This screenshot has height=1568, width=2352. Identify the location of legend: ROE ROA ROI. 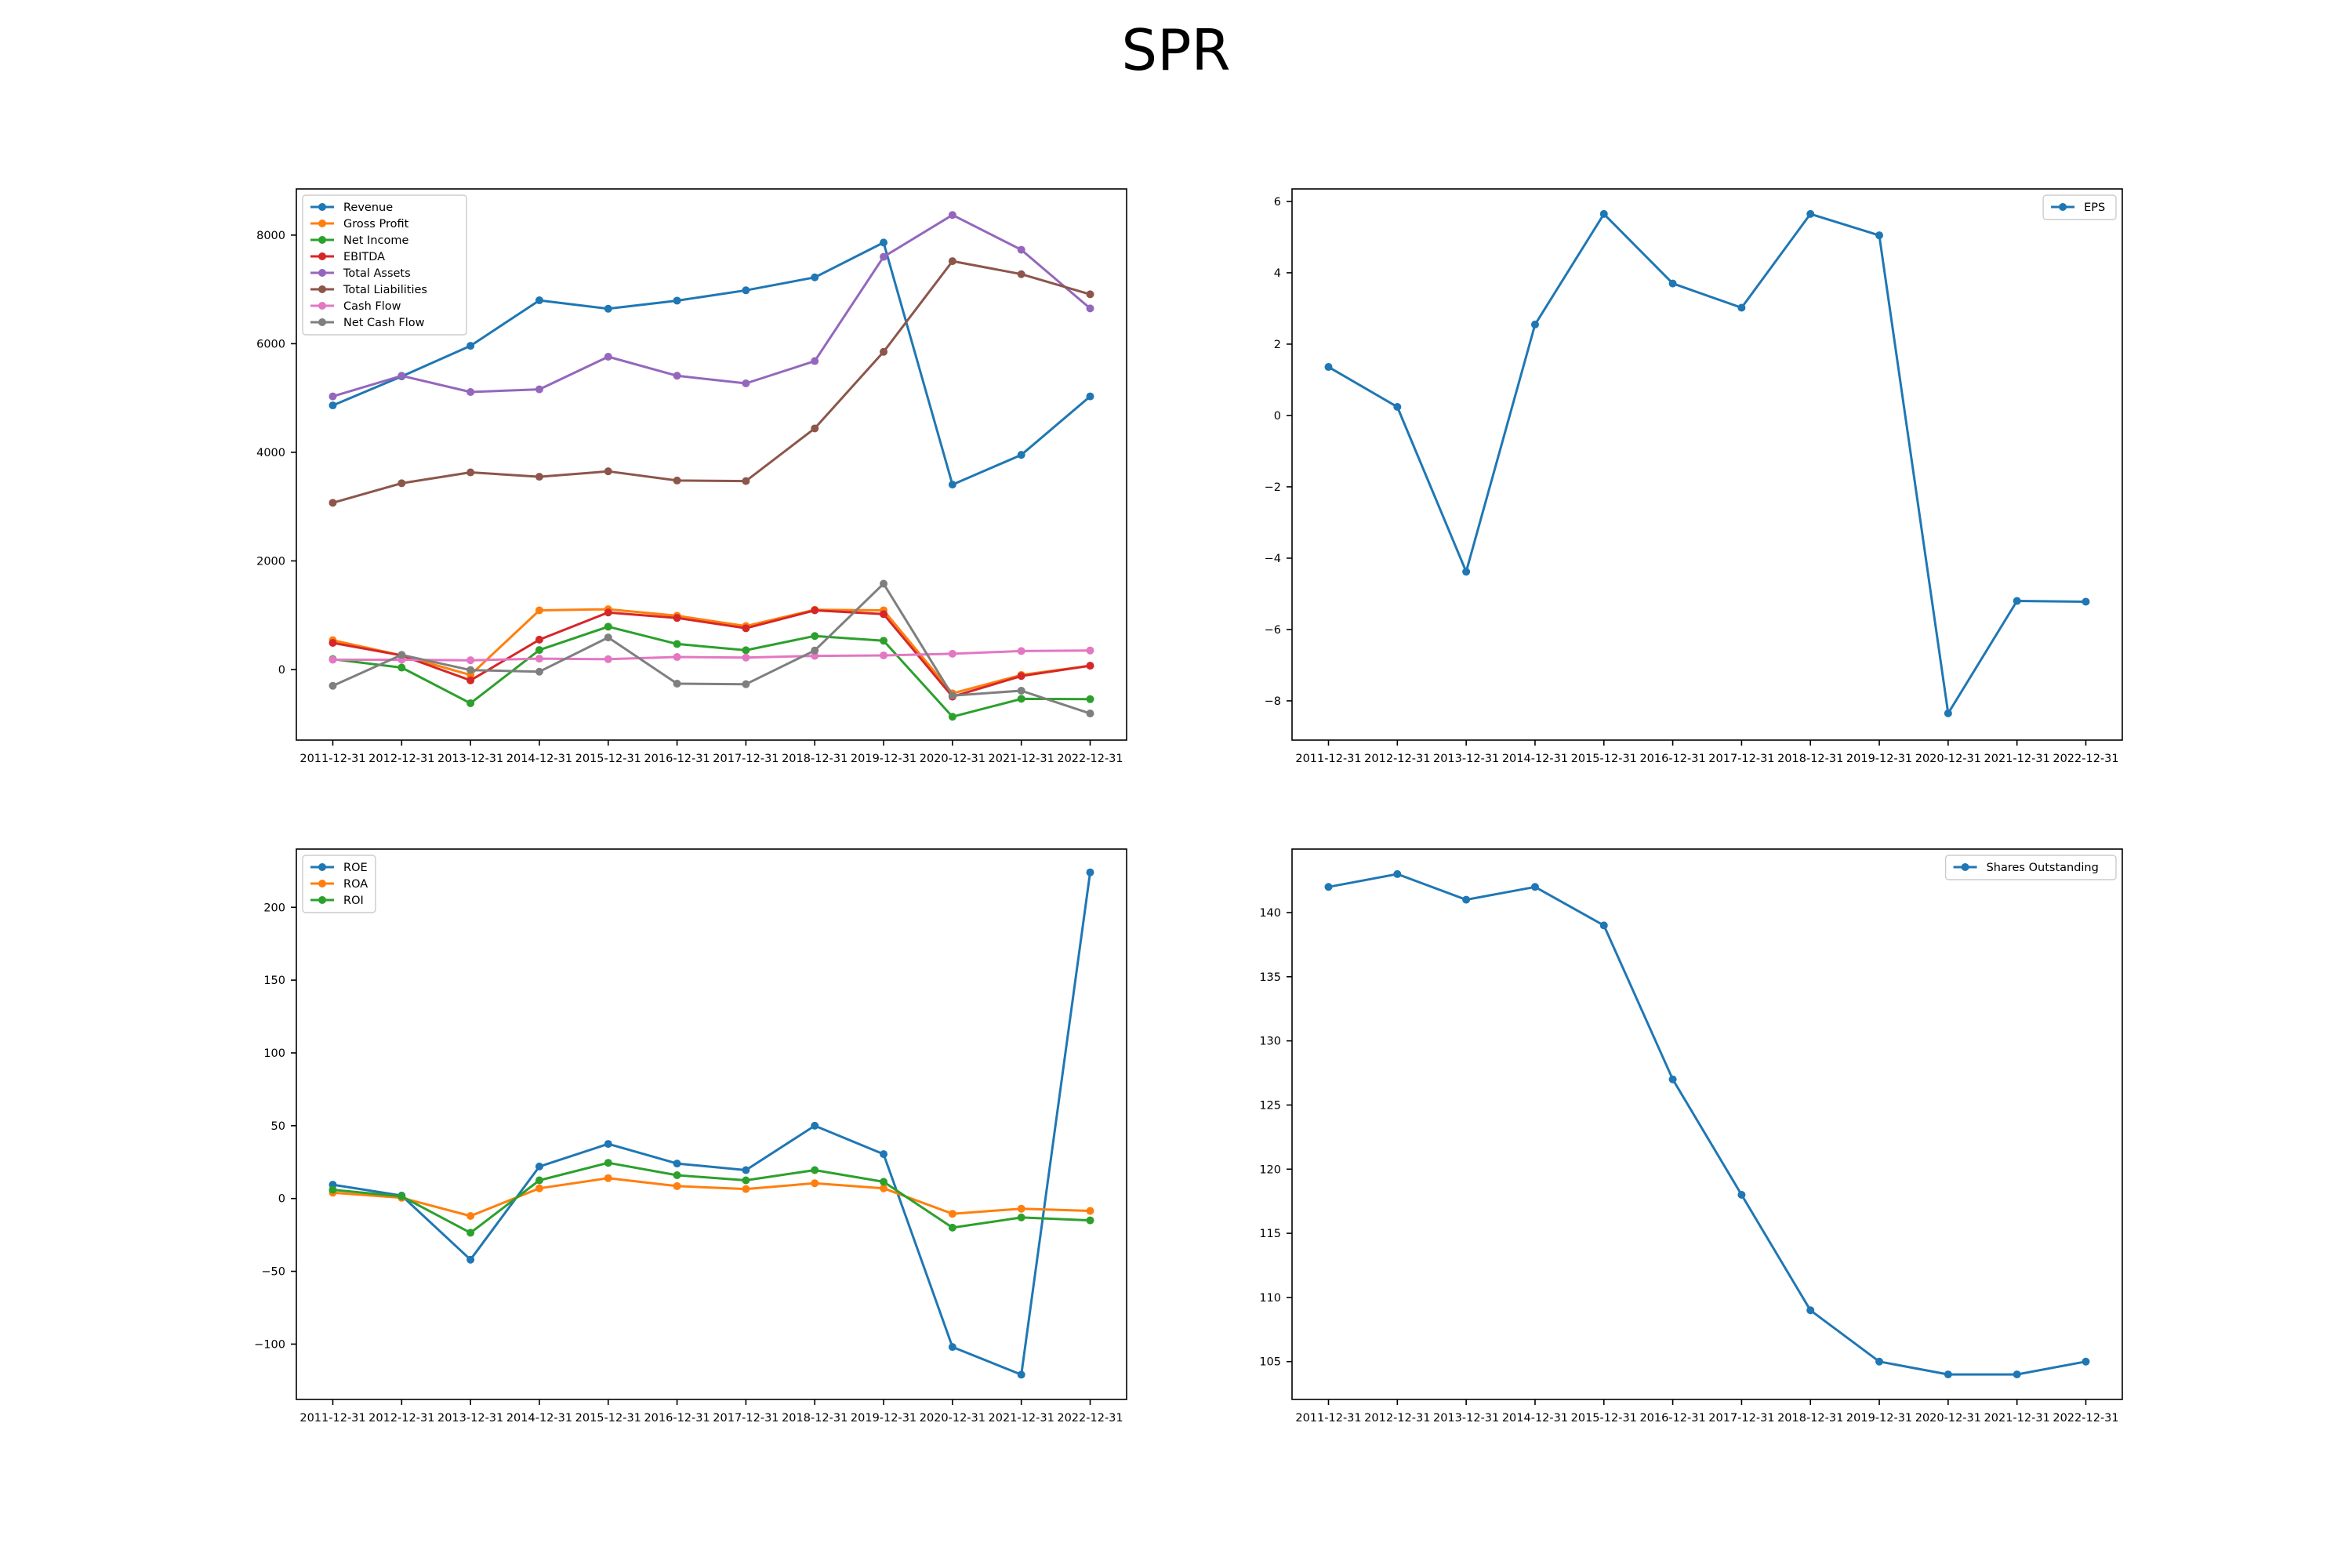
(339, 884).